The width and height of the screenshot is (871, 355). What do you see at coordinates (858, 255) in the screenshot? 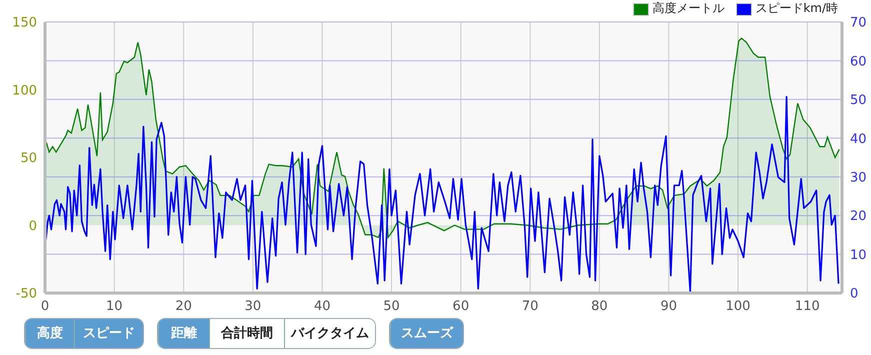
I see `y2-tick-label: 10` at bounding box center [858, 255].